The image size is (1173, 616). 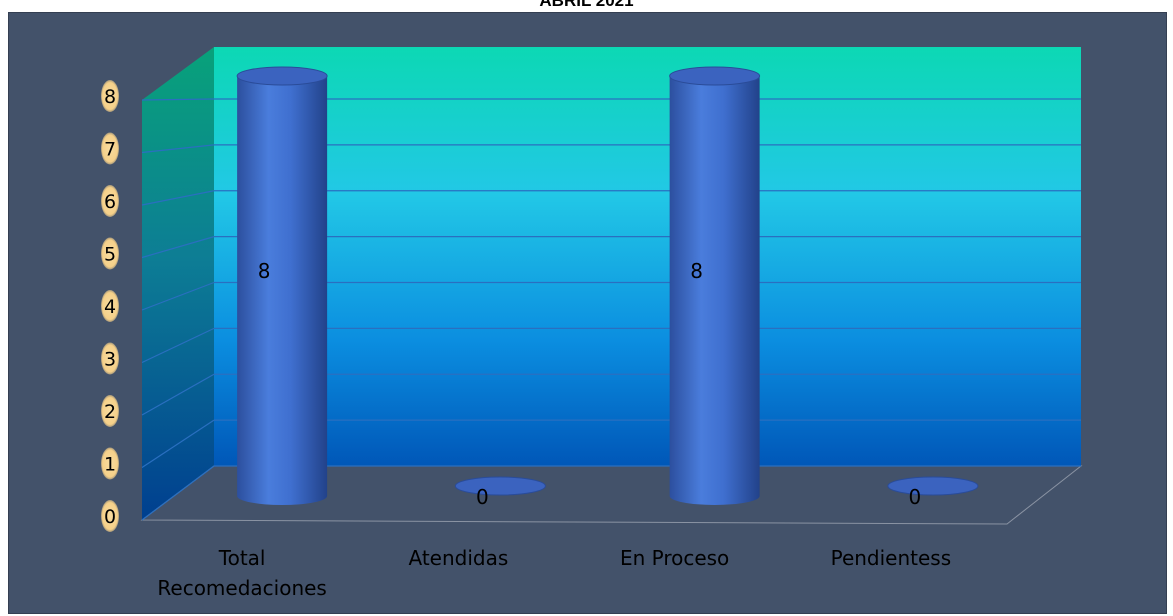 I want to click on category-label: Pendientess, so click(x=891, y=558).